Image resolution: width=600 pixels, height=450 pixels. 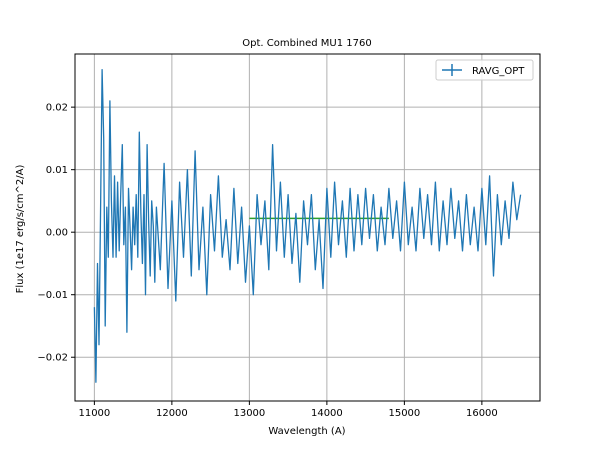 What do you see at coordinates (306, 431) in the screenshot?
I see `x-axis-label: Wavelength (A)` at bounding box center [306, 431].